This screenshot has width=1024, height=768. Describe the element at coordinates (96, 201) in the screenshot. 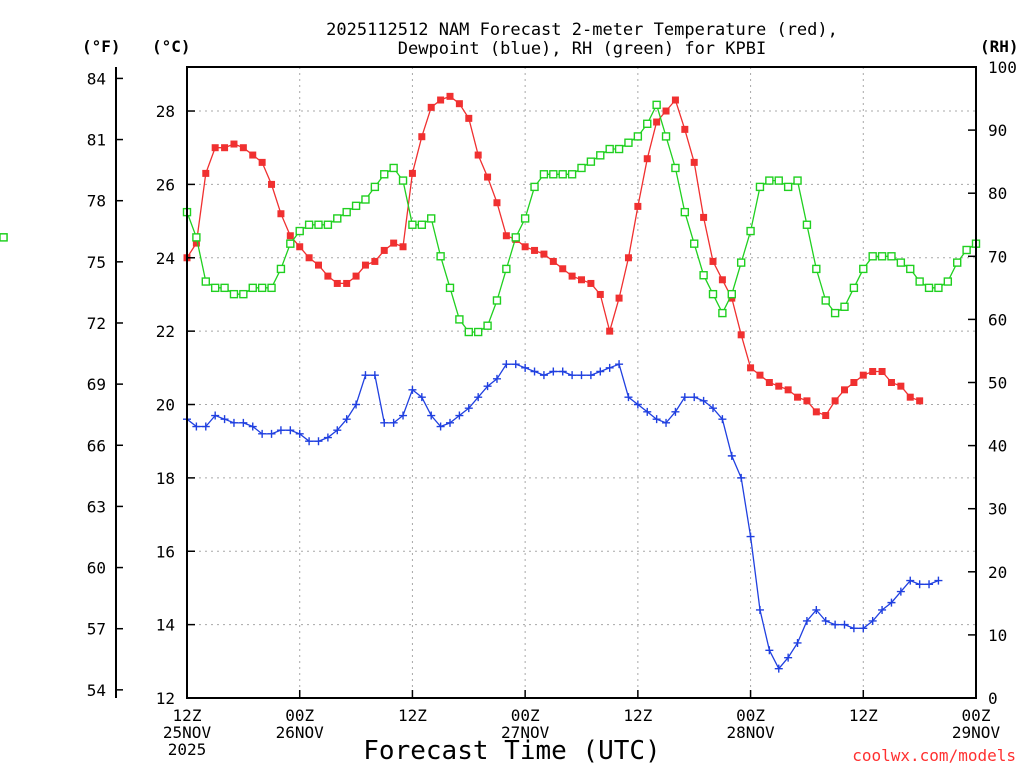

I see `fahrenheit-tick-label: 78` at that location.